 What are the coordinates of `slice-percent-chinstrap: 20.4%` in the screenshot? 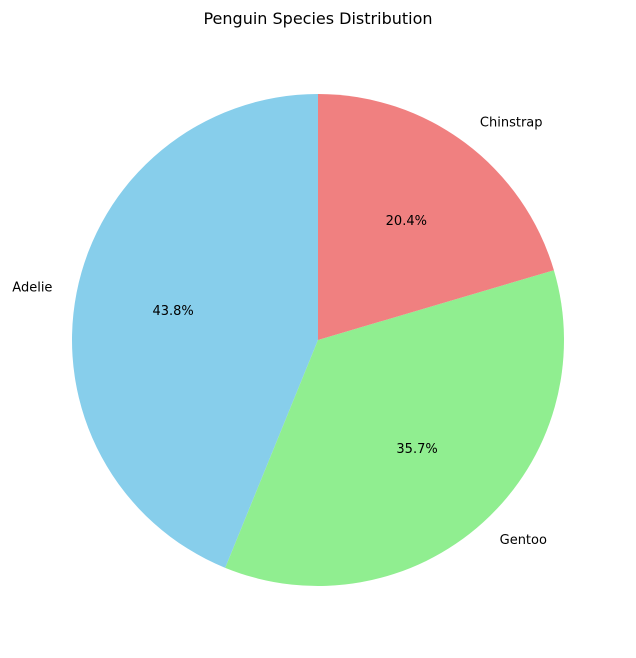 It's located at (406, 221).